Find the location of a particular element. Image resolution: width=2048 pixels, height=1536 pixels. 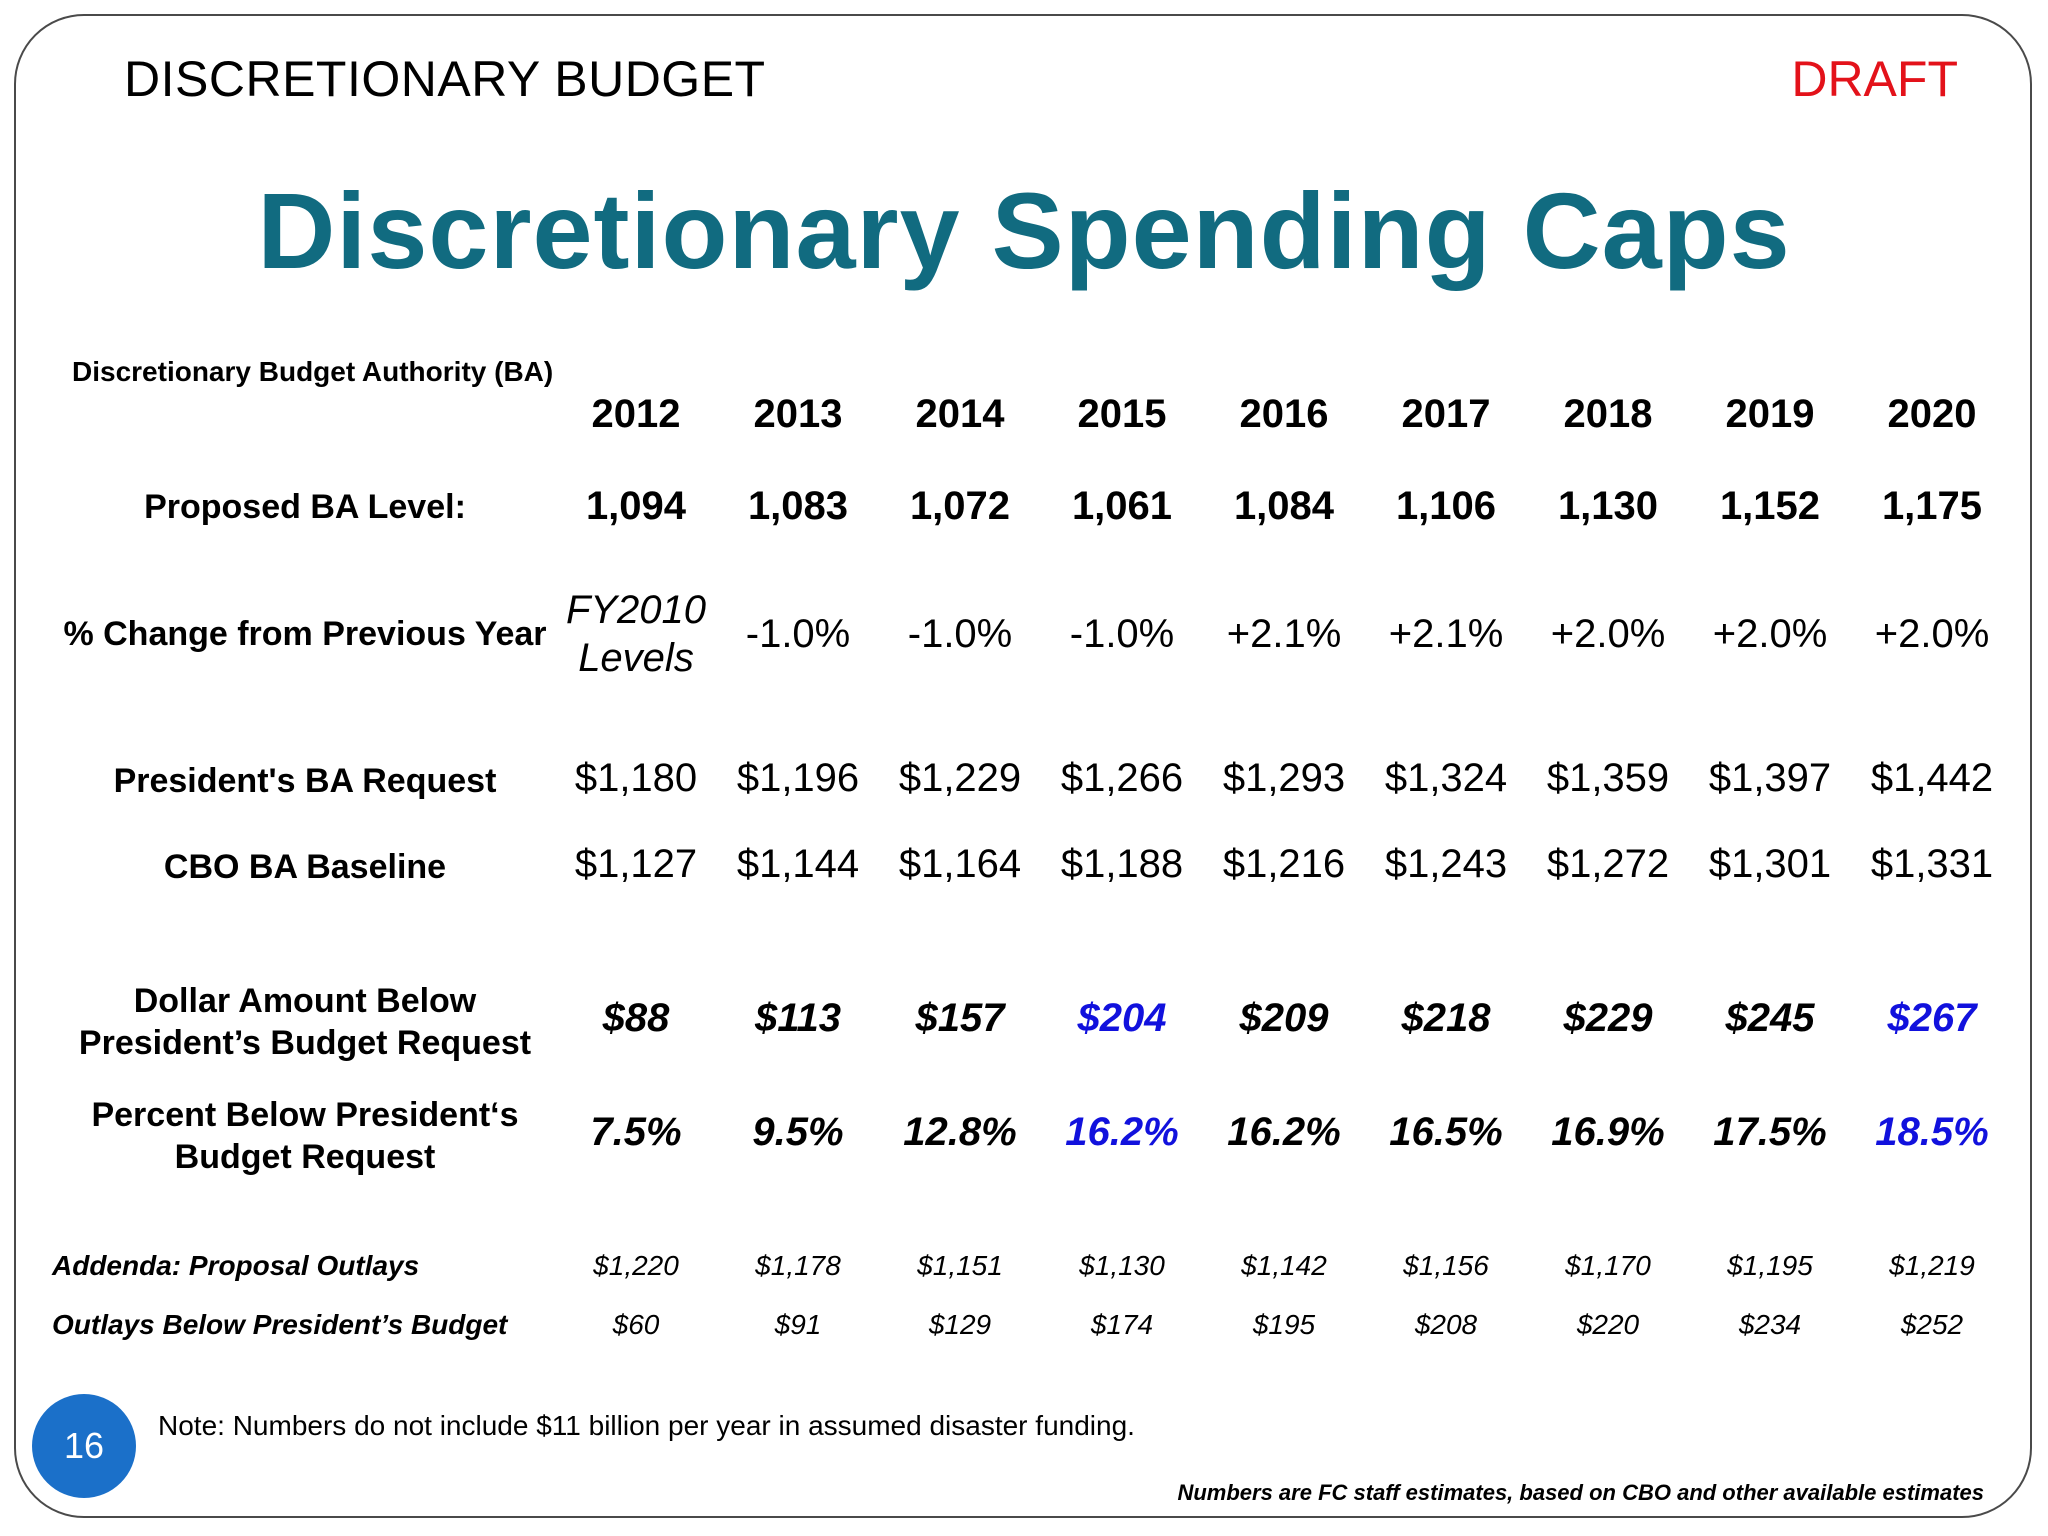

table-cell: $1,130 is located at coordinates (1122, 1265).